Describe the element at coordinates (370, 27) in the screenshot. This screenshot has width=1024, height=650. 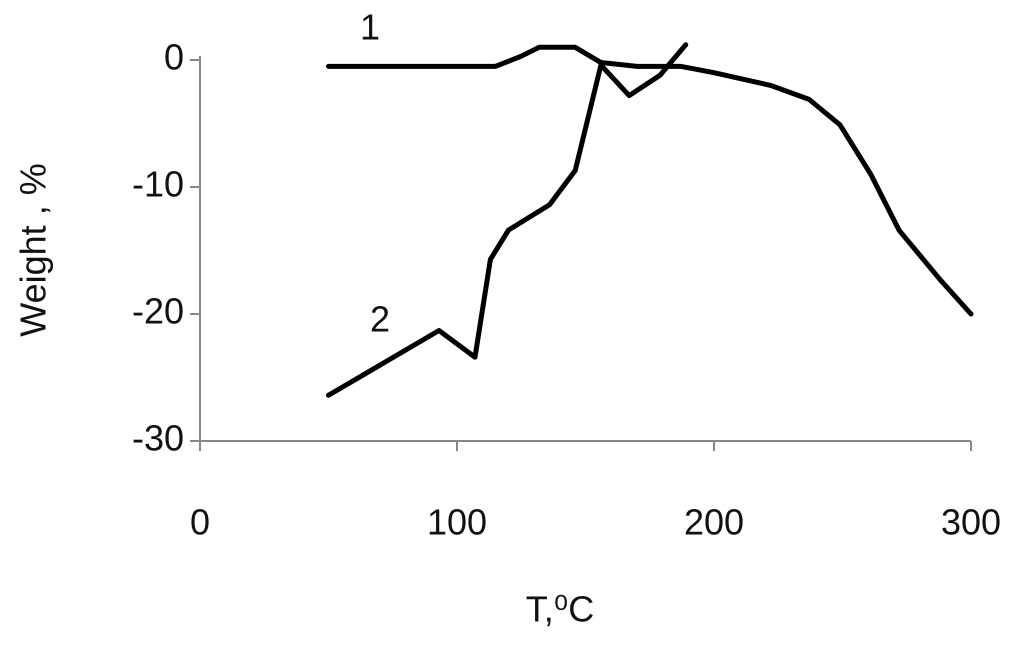
I see `curve-label: 1` at that location.